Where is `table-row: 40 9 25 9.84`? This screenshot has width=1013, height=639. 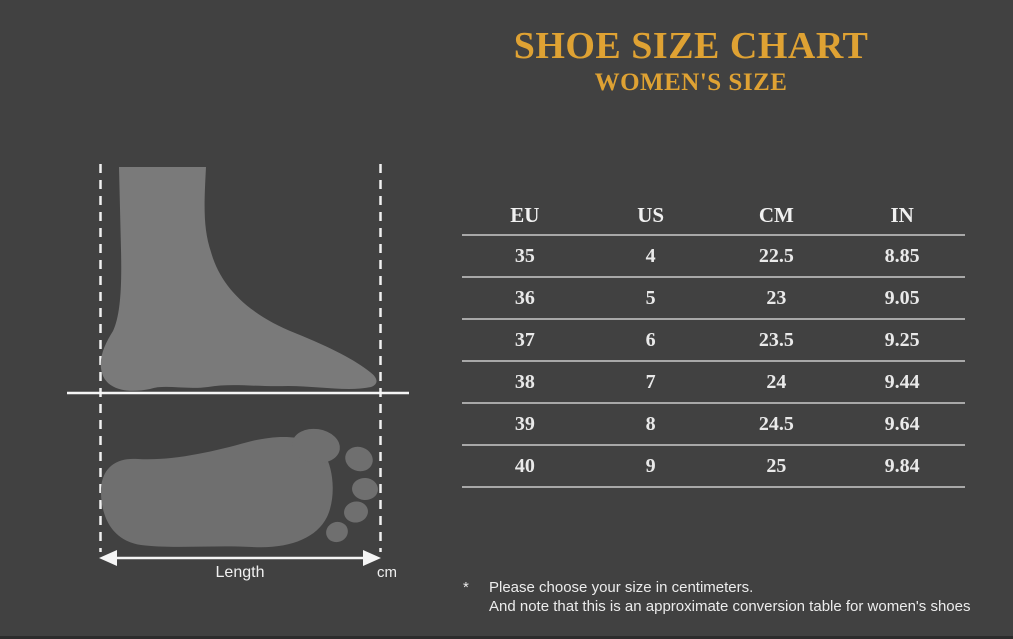
table-row: 40 9 25 9.84 is located at coordinates (713, 467).